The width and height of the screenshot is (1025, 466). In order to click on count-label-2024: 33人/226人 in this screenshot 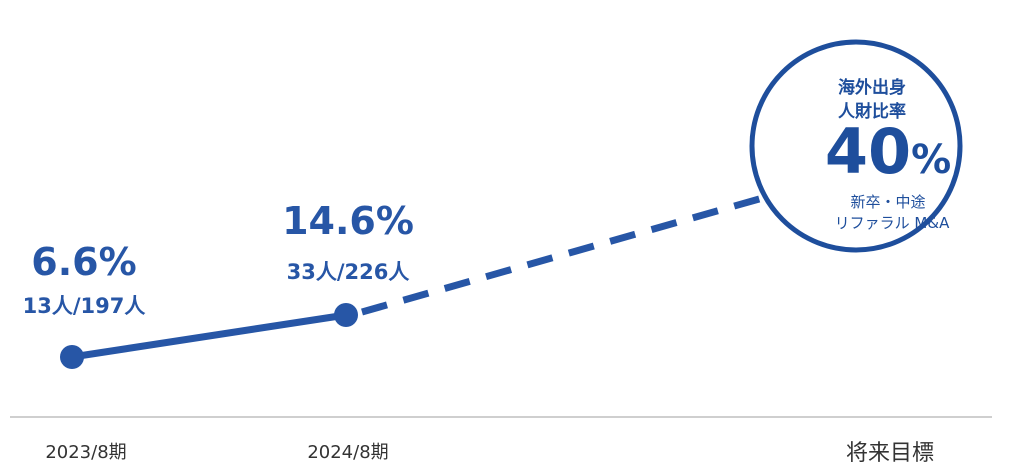, I will do `click(348, 272)`.